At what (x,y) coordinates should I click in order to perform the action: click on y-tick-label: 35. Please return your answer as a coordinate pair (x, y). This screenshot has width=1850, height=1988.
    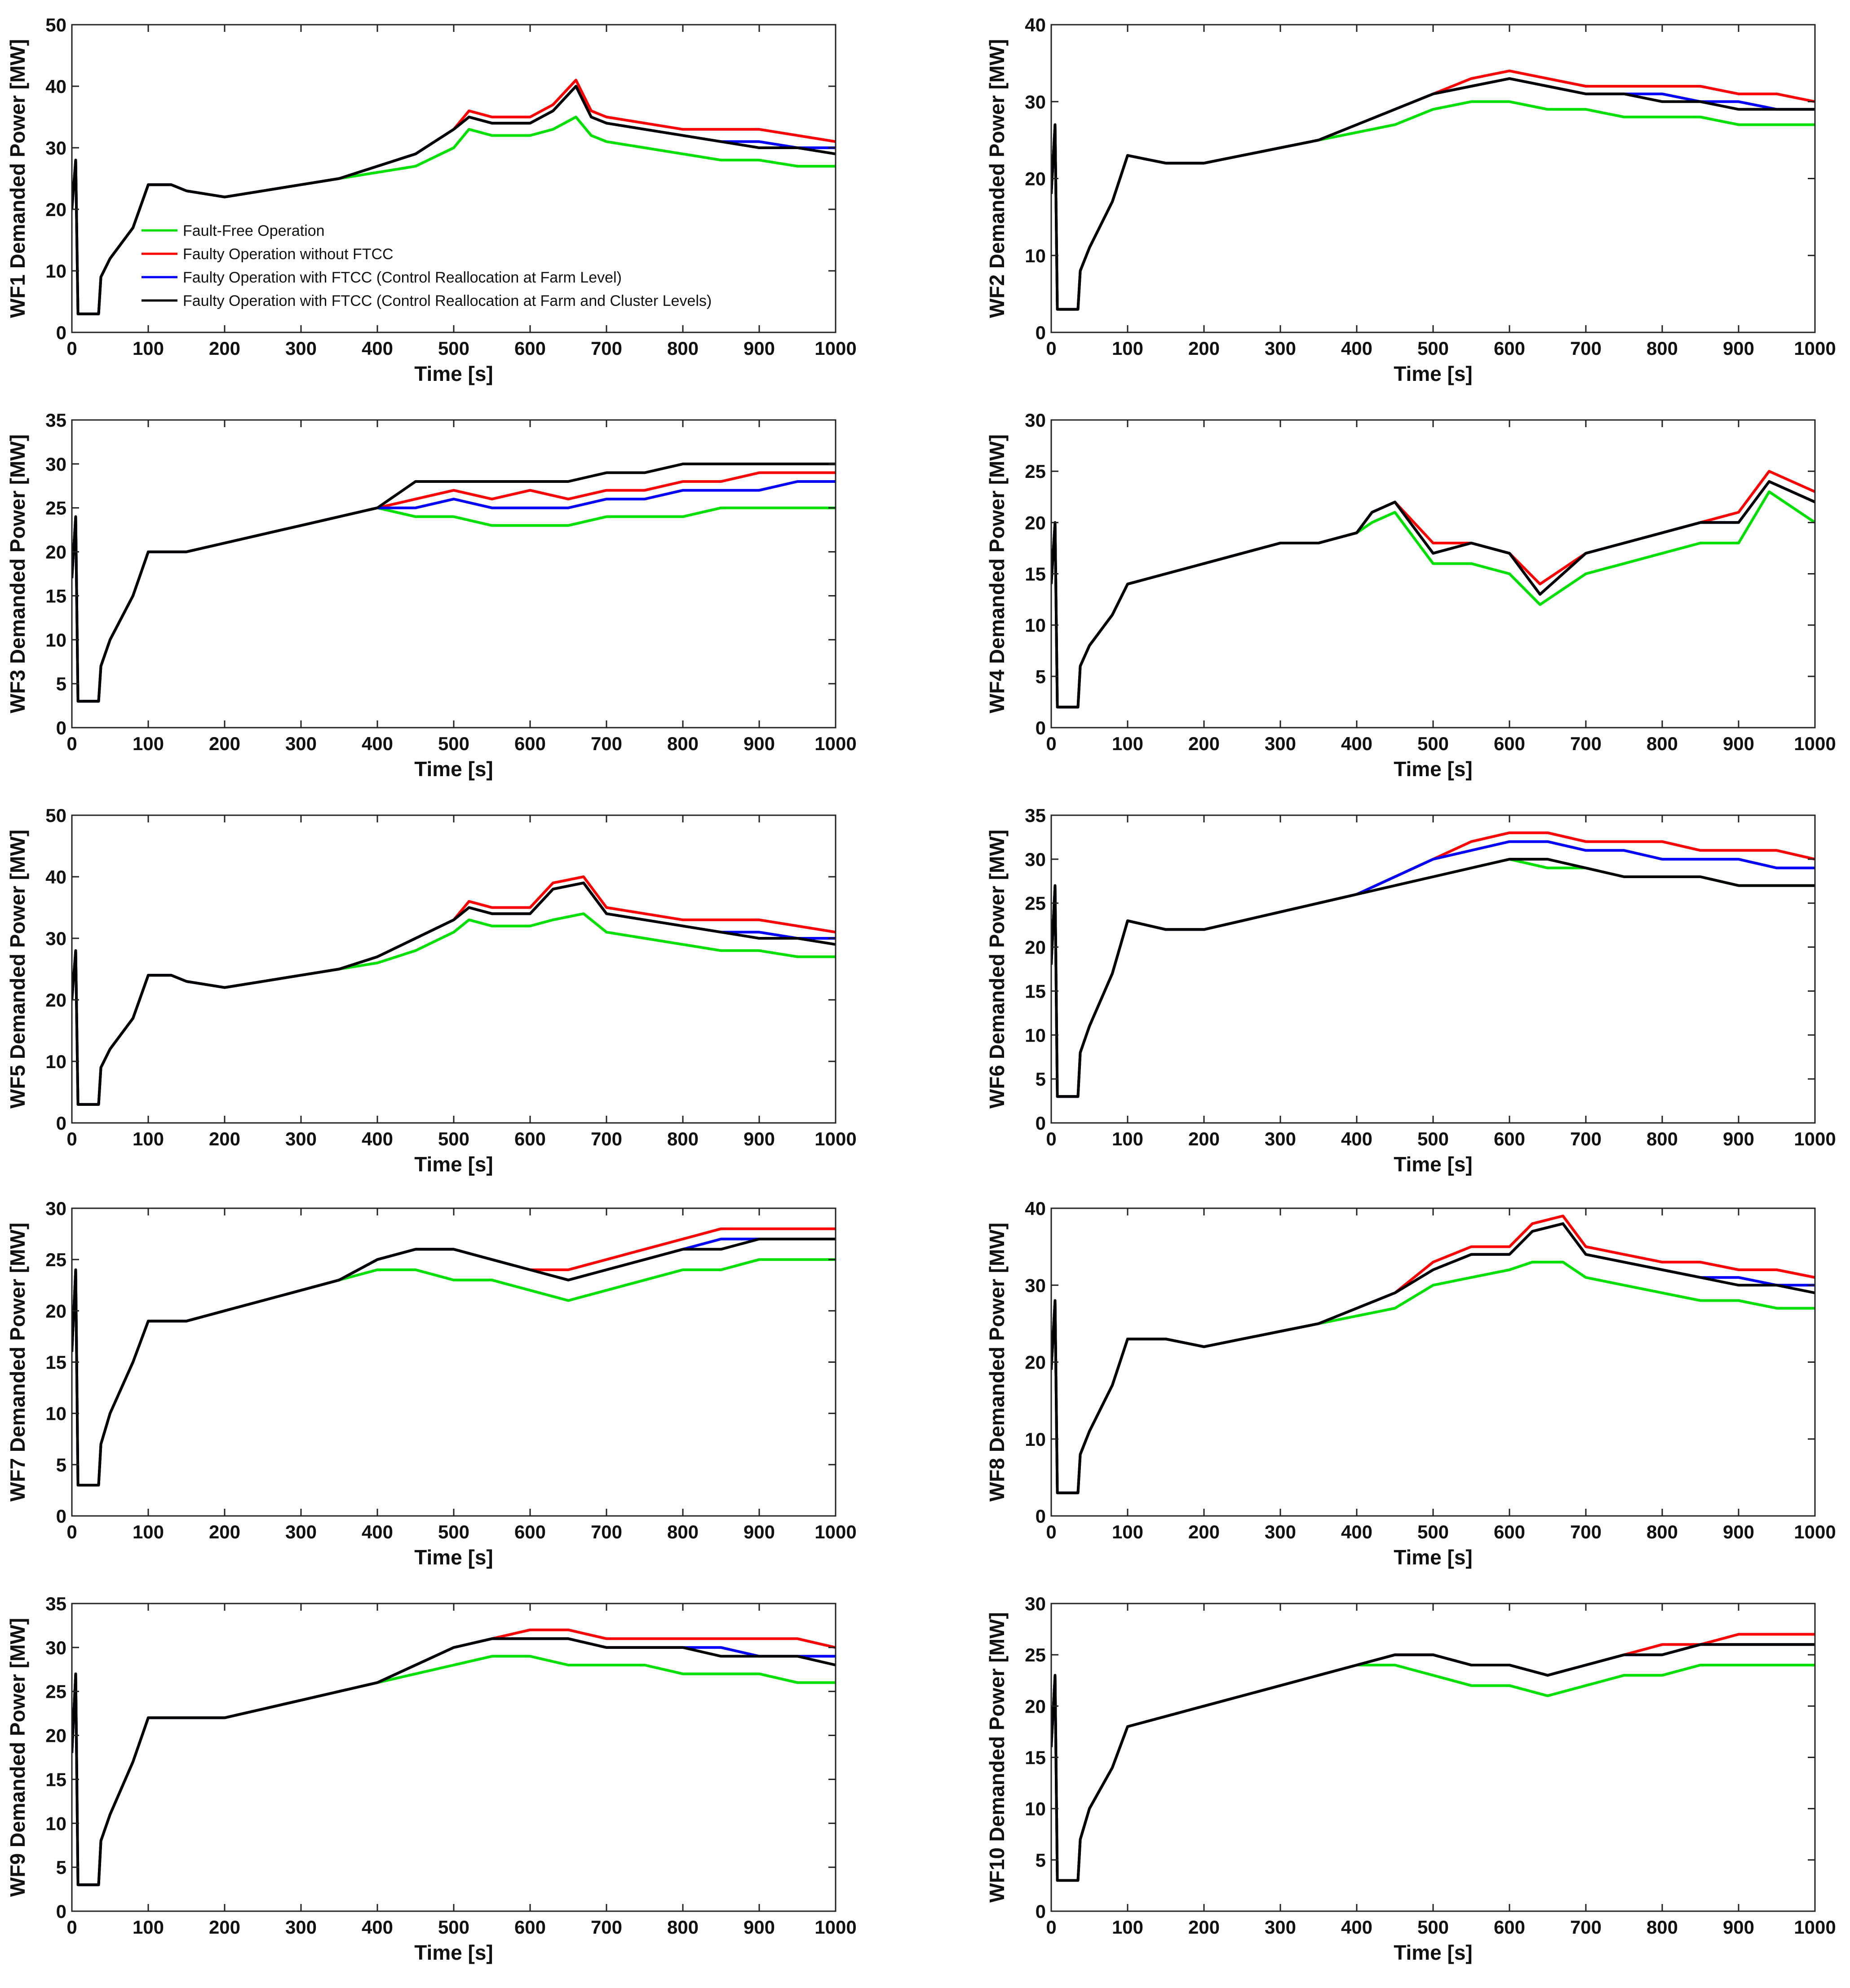
    Looking at the image, I should click on (55, 420).